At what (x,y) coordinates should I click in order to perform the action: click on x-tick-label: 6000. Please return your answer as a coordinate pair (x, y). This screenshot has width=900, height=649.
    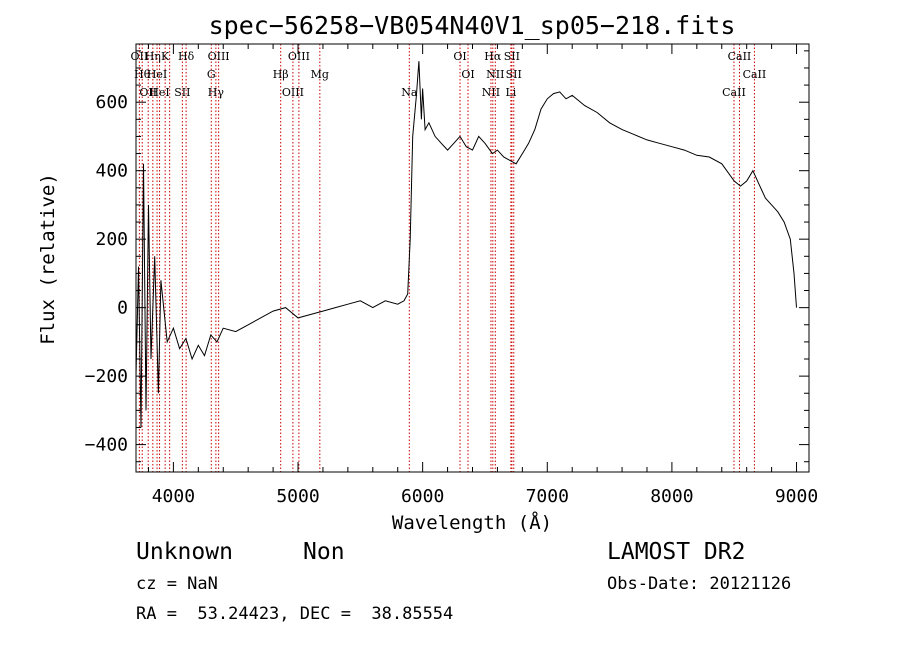
    Looking at the image, I should click on (422, 496).